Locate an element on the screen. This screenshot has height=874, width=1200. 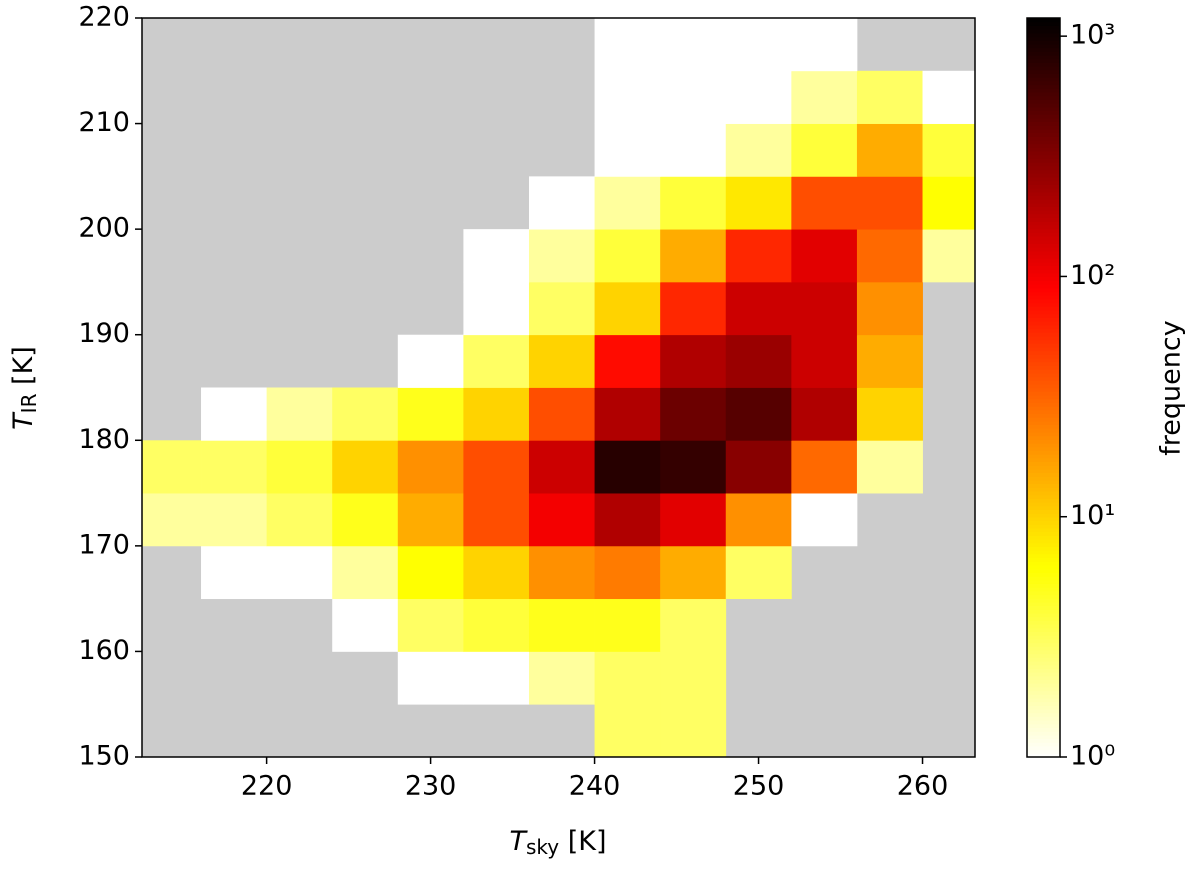
x-tick-label: 240 is located at coordinates (595, 786).